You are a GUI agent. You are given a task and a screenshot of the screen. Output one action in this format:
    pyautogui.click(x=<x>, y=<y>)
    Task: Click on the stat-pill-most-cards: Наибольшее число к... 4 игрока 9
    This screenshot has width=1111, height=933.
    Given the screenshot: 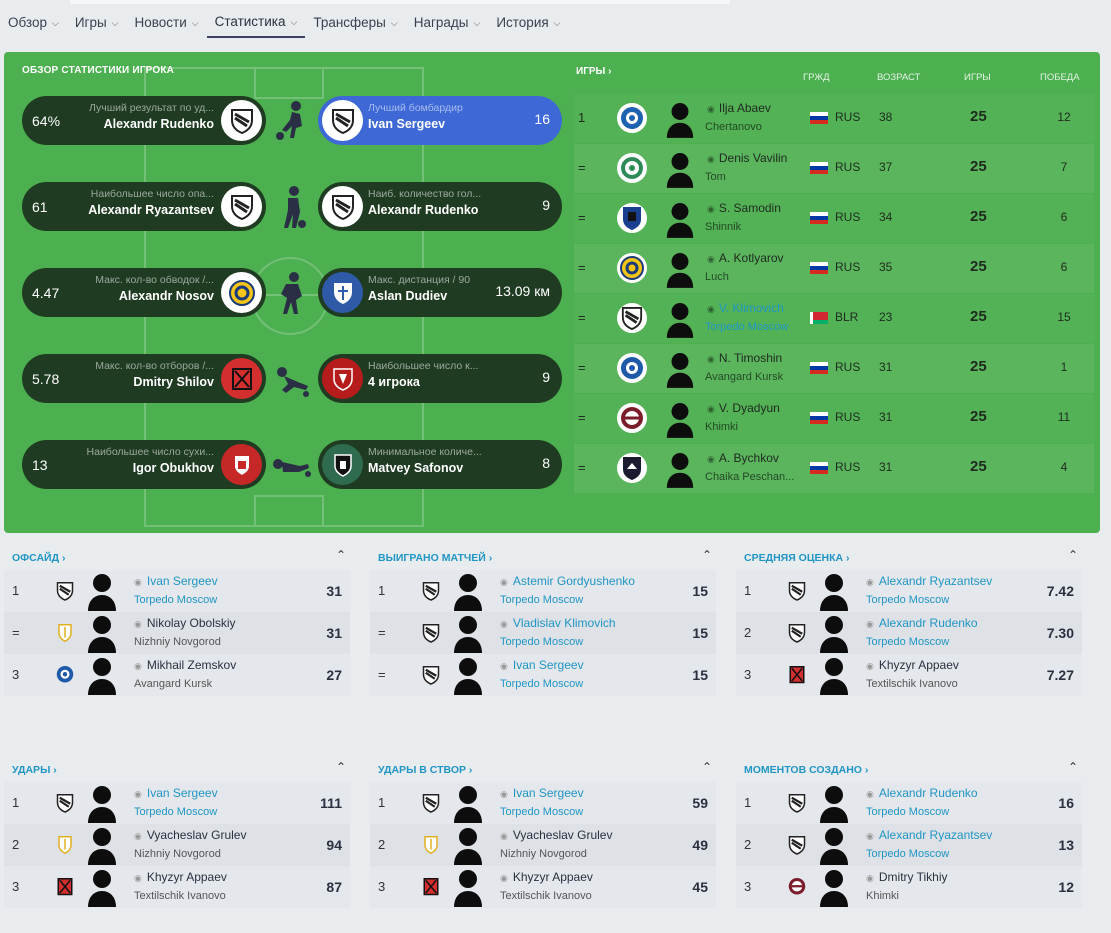 What is the action you would take?
    pyautogui.click(x=440, y=378)
    